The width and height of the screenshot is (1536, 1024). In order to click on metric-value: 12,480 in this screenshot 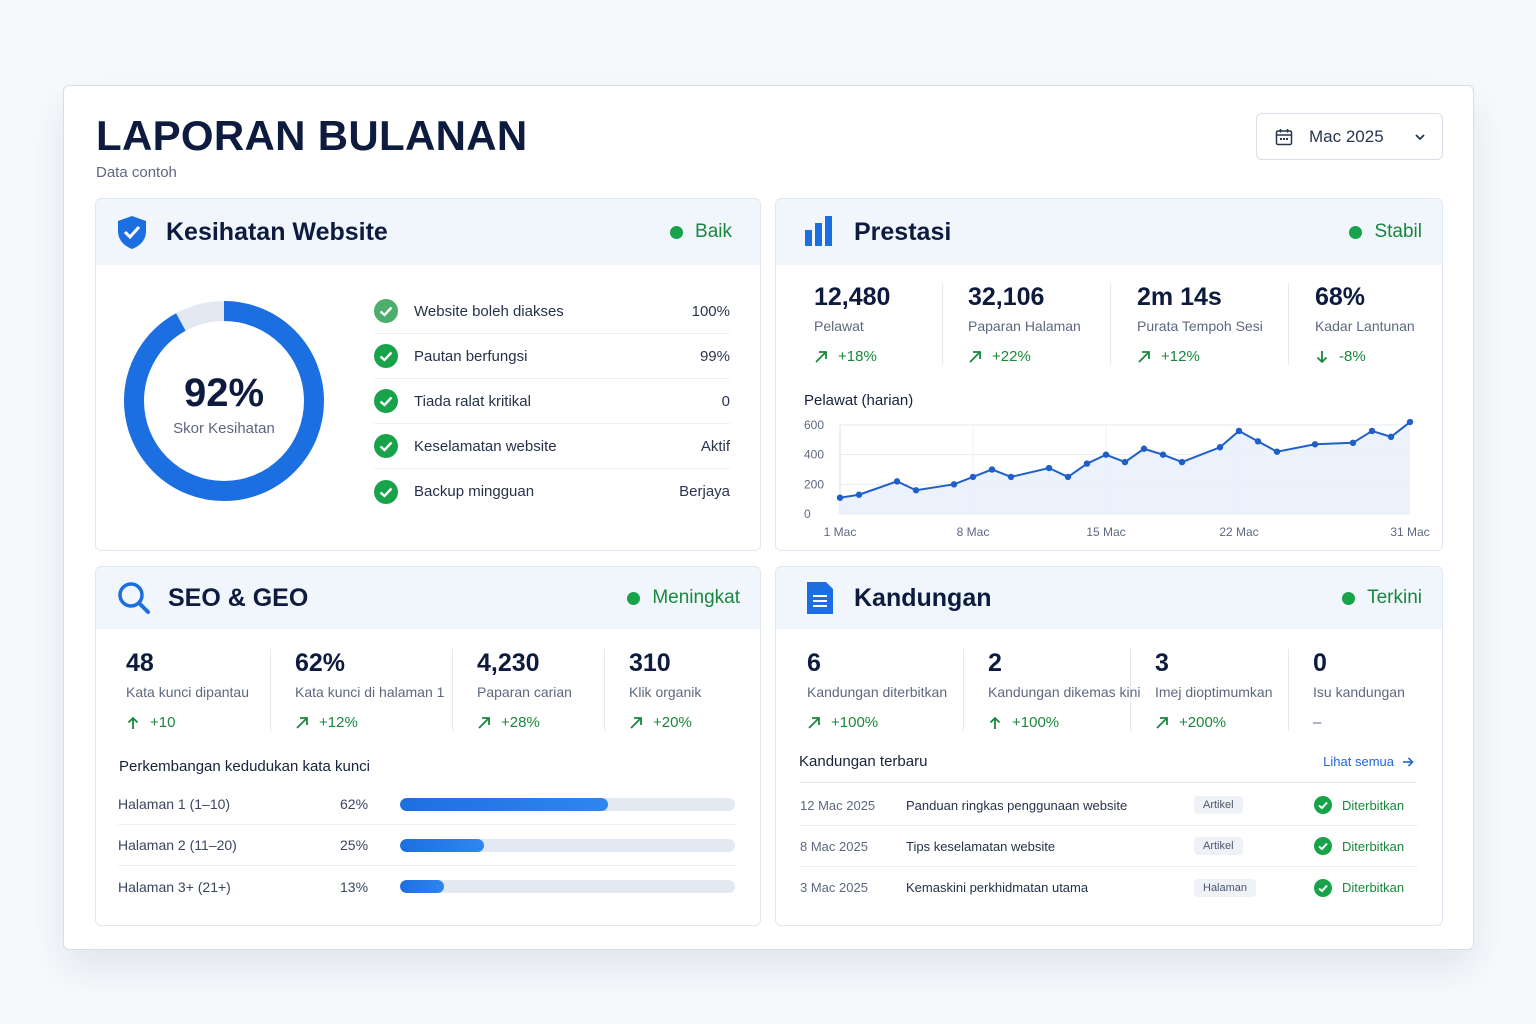, I will do `click(852, 297)`.